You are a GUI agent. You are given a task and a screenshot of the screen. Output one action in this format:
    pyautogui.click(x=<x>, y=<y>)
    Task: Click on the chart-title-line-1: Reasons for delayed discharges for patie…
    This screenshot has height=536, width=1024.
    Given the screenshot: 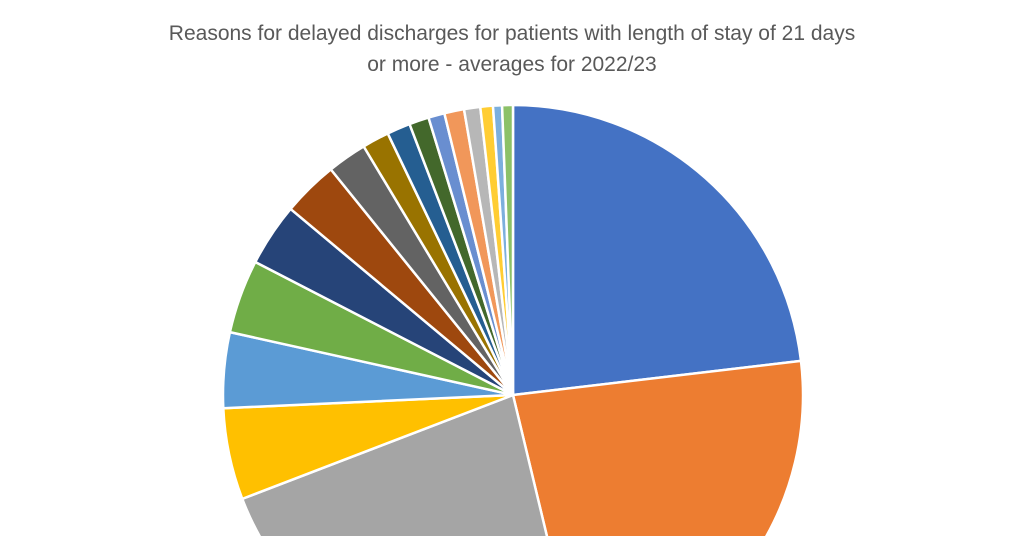 What is the action you would take?
    pyautogui.click(x=512, y=33)
    